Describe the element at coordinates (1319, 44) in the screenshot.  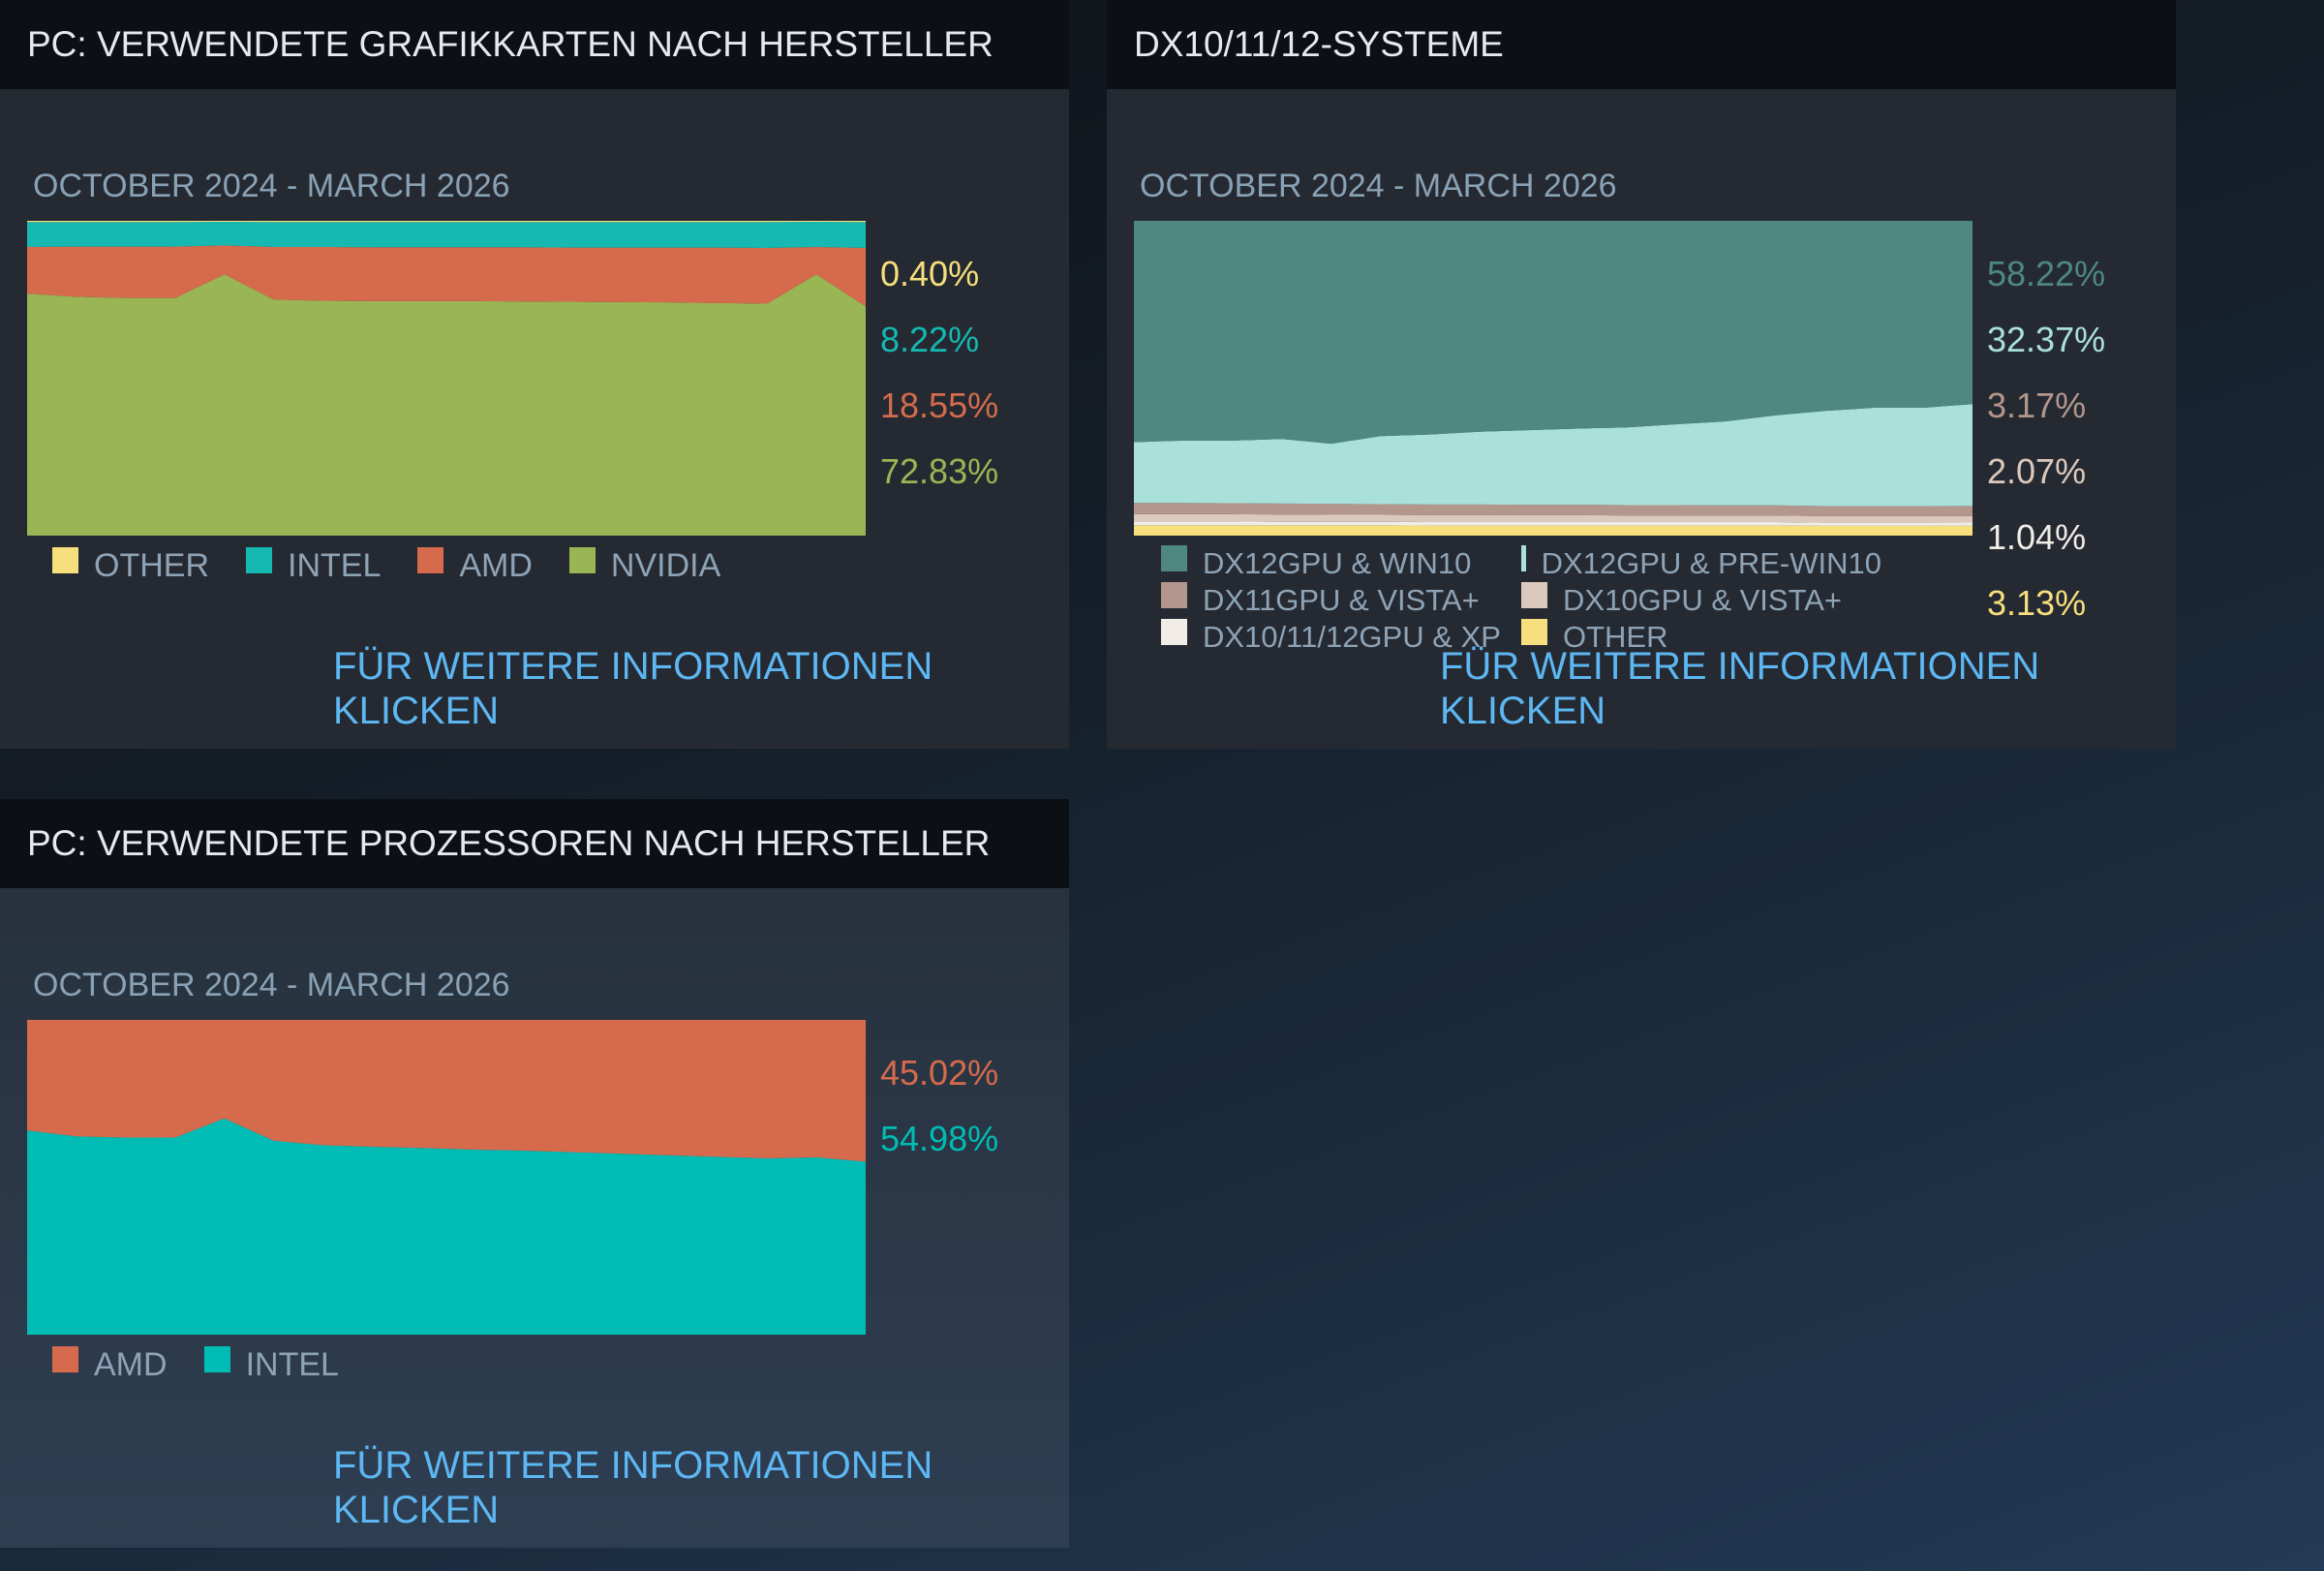
I see `panel-title: DX10/11/12-SYSTEME` at that location.